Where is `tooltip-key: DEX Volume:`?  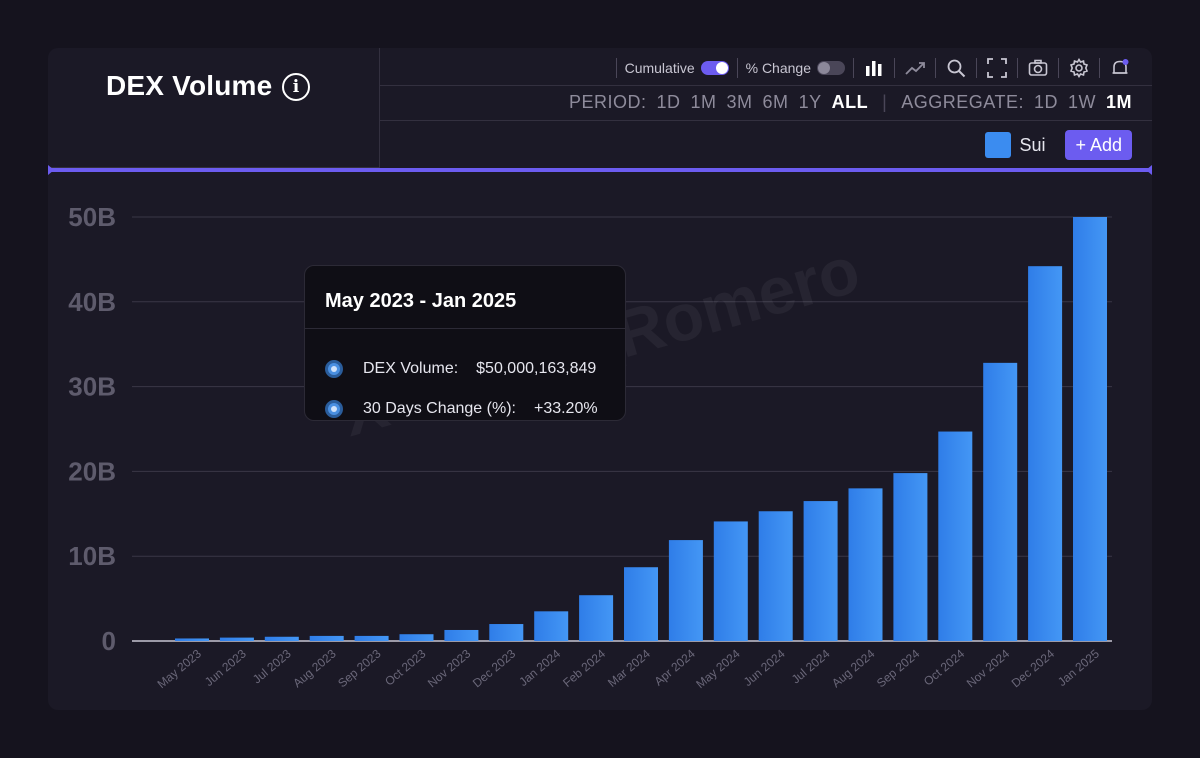 tooltip-key: DEX Volume: is located at coordinates (411, 368).